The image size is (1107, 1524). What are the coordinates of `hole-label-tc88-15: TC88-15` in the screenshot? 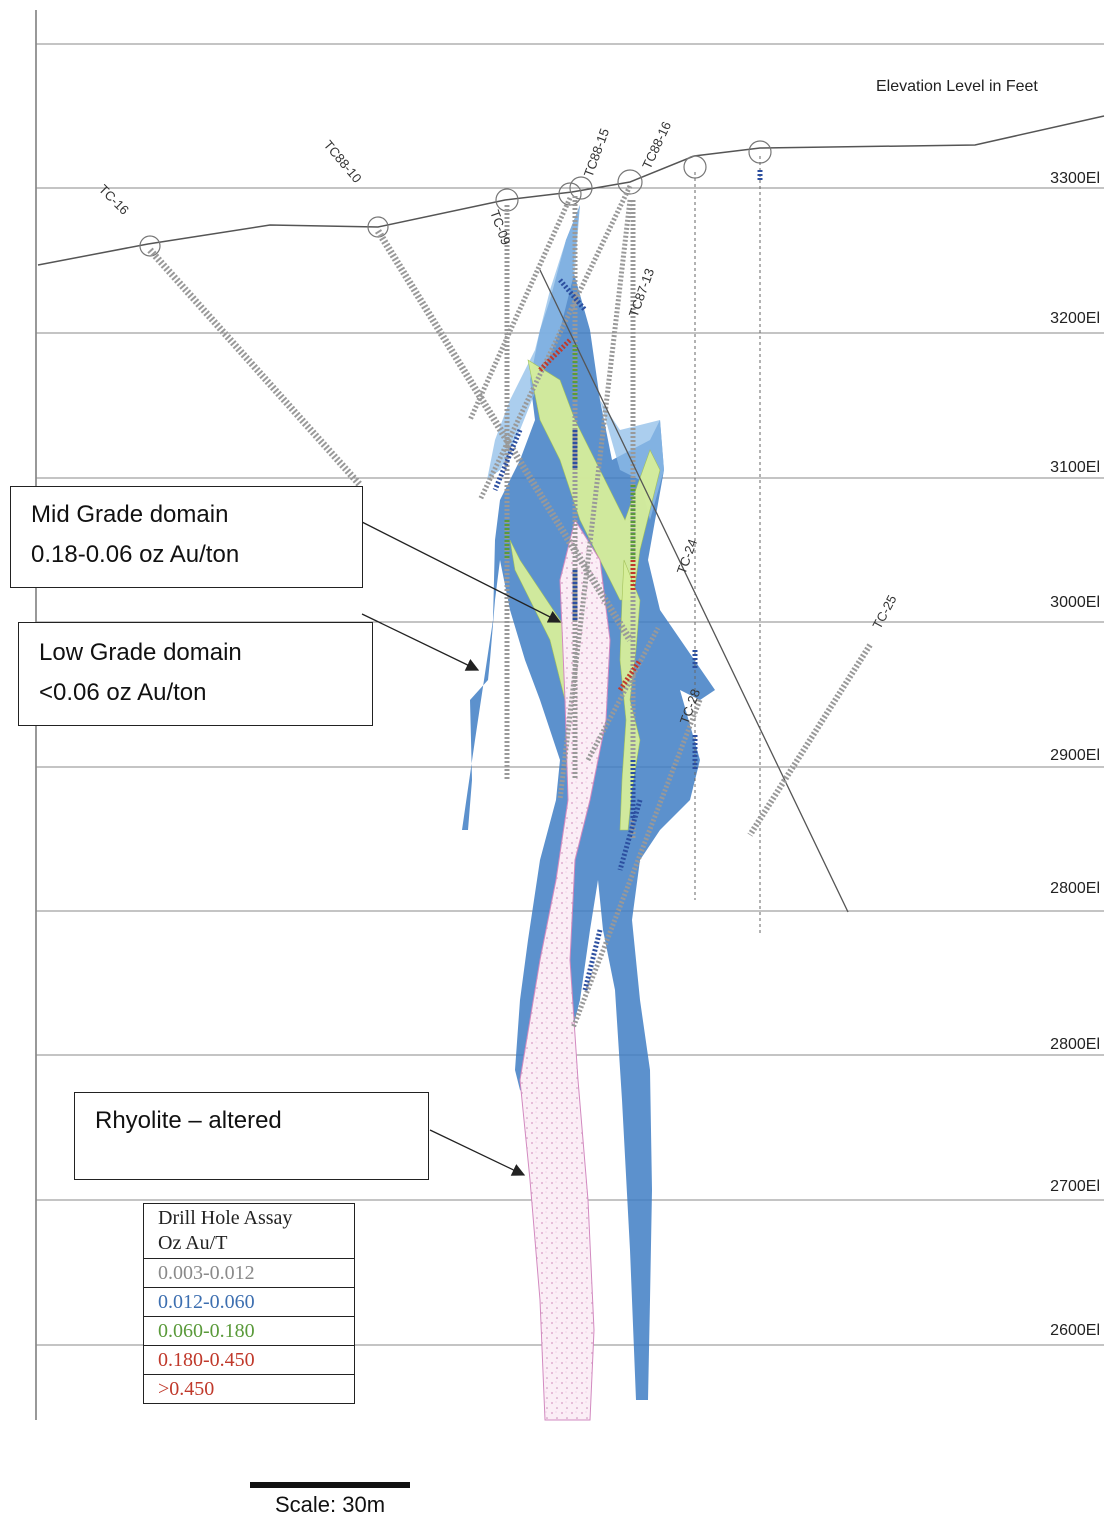 It's located at (596, 152).